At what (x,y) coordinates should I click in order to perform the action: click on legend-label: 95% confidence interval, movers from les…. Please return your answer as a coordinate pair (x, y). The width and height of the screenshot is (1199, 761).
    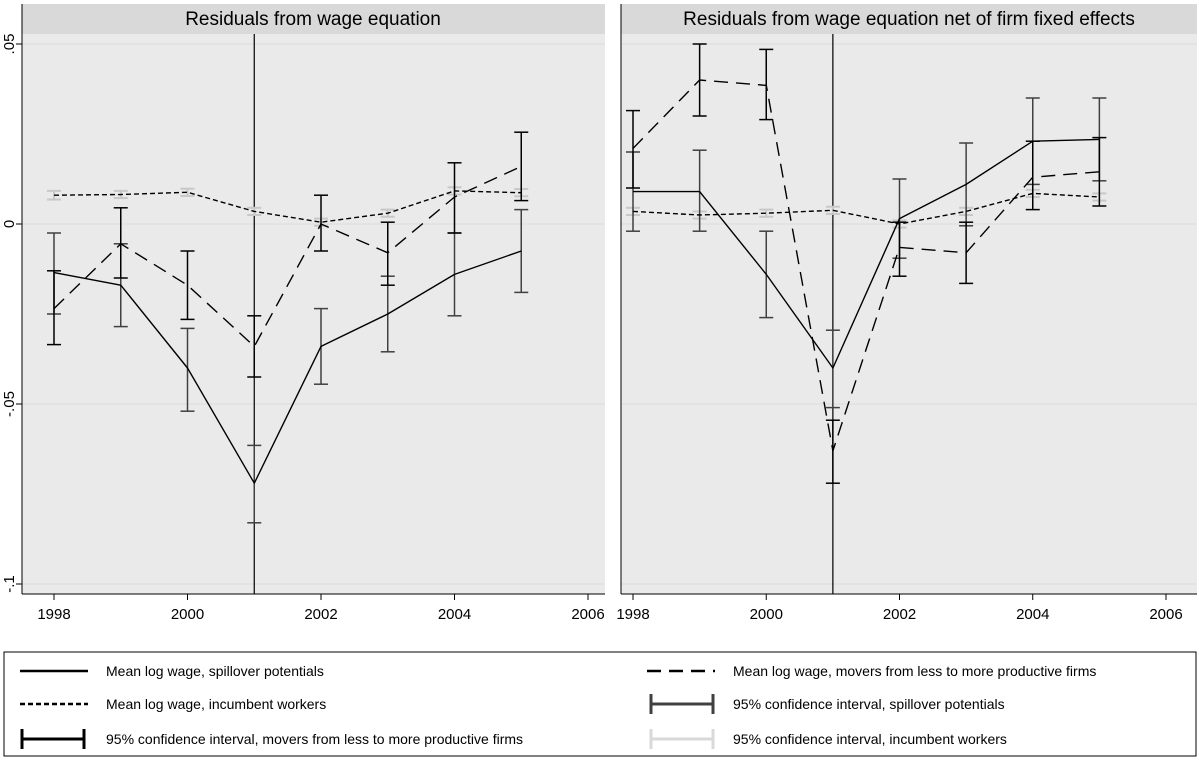
    Looking at the image, I should click on (314, 739).